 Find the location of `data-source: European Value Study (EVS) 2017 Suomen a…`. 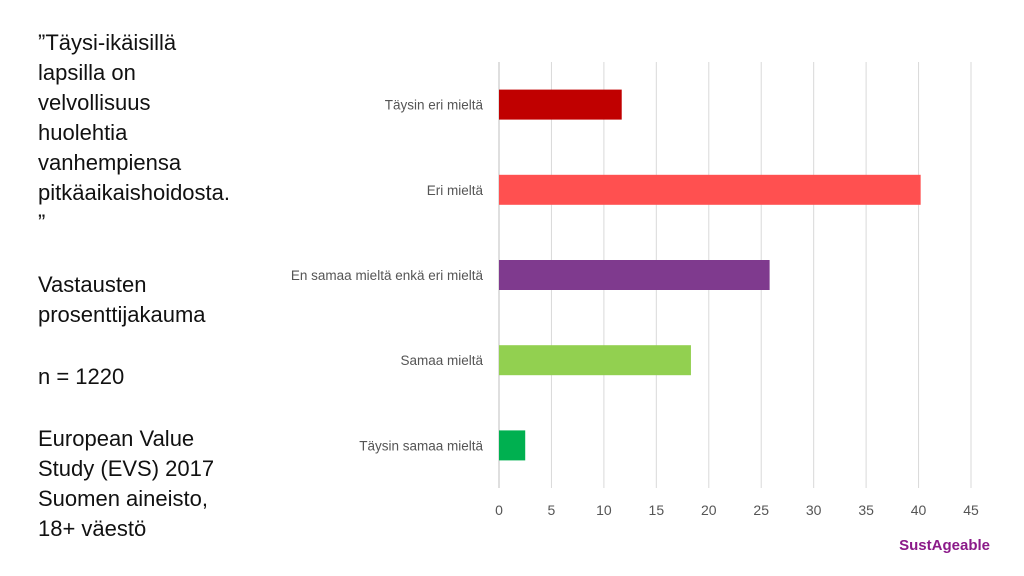

data-source: European Value Study (EVS) 2017 Suomen a… is located at coordinates (126, 483).